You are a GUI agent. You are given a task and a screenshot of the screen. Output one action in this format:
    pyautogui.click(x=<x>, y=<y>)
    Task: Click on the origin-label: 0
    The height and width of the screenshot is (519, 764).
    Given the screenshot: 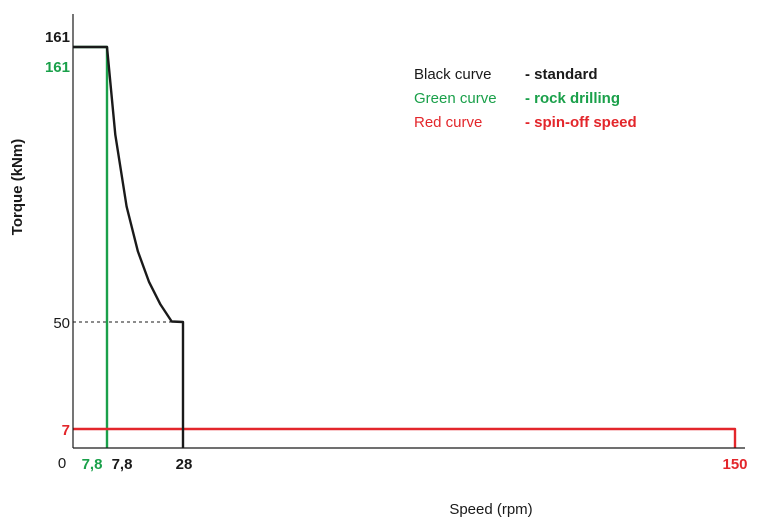 What is the action you would take?
    pyautogui.click(x=62, y=463)
    